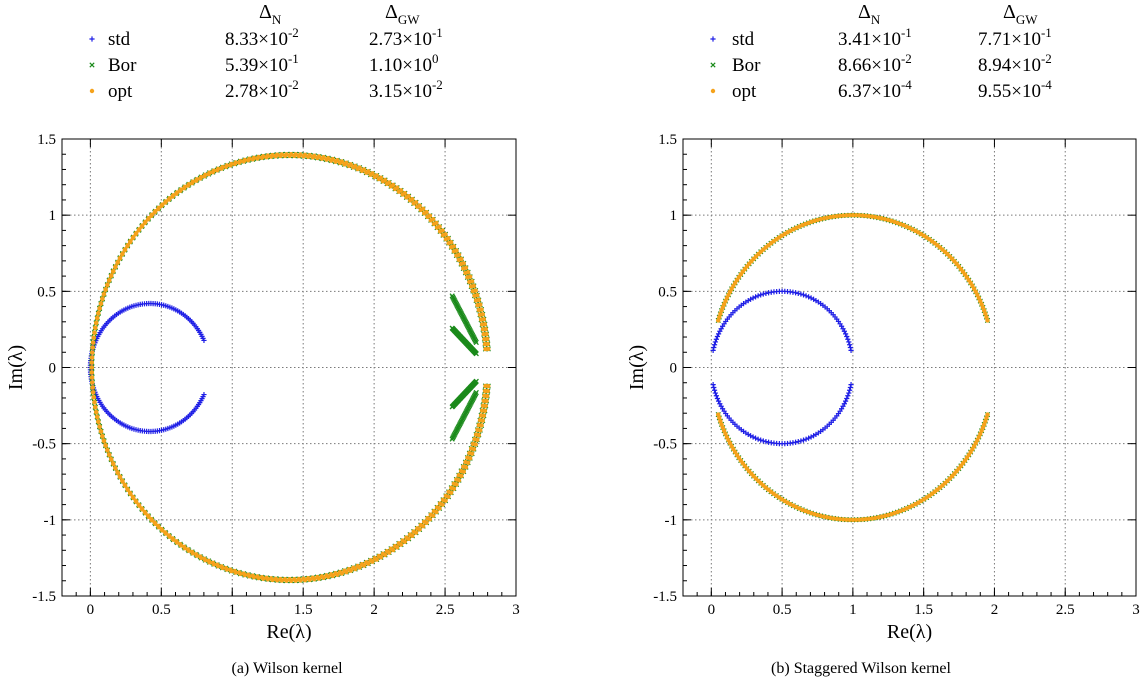  What do you see at coordinates (875, 37) in the screenshot?
I see `legend-dn-std: 3.41×10⁻¹` at bounding box center [875, 37].